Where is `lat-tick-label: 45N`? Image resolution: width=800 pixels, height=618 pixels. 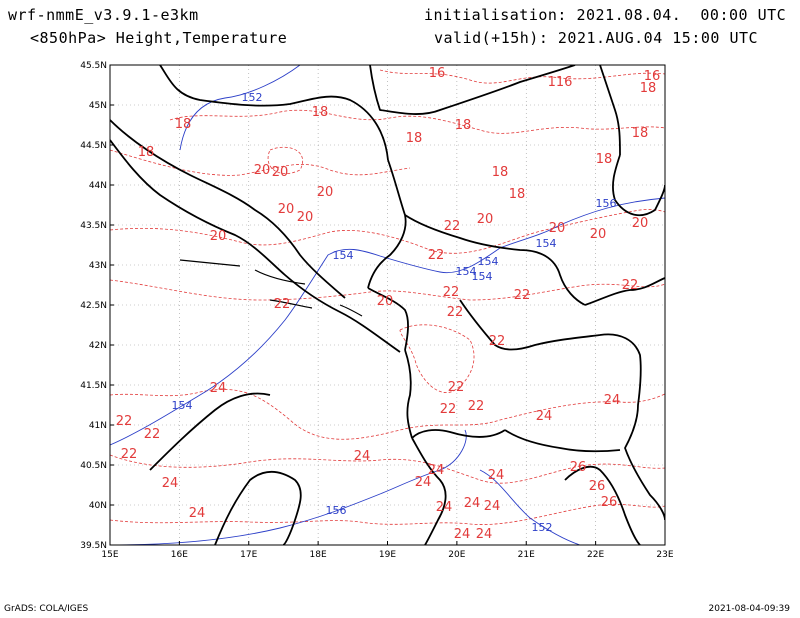 lat-tick-label: 45N is located at coordinates (98, 106).